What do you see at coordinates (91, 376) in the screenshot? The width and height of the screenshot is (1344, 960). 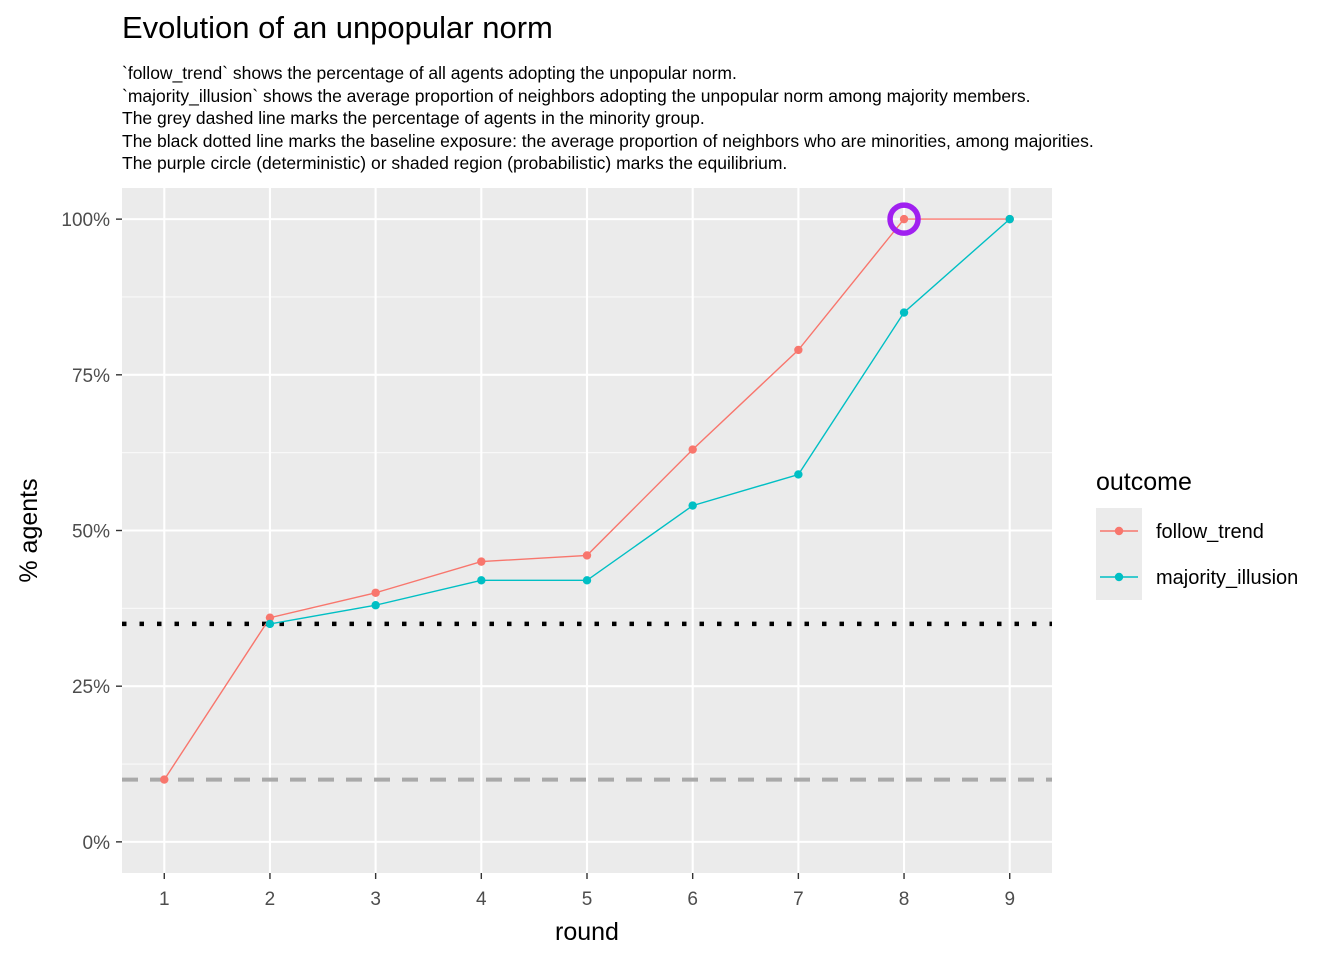 I see `y-tick-label: 75%` at bounding box center [91, 376].